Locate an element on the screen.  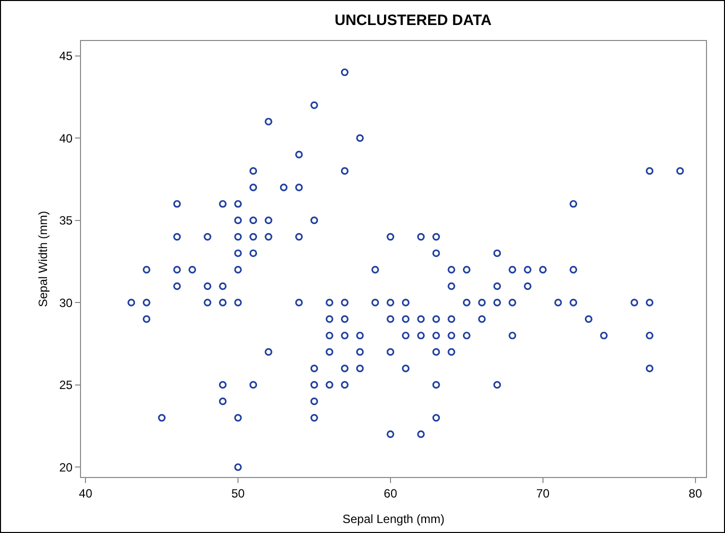
y-tick-label: 35 is located at coordinates (66, 221).